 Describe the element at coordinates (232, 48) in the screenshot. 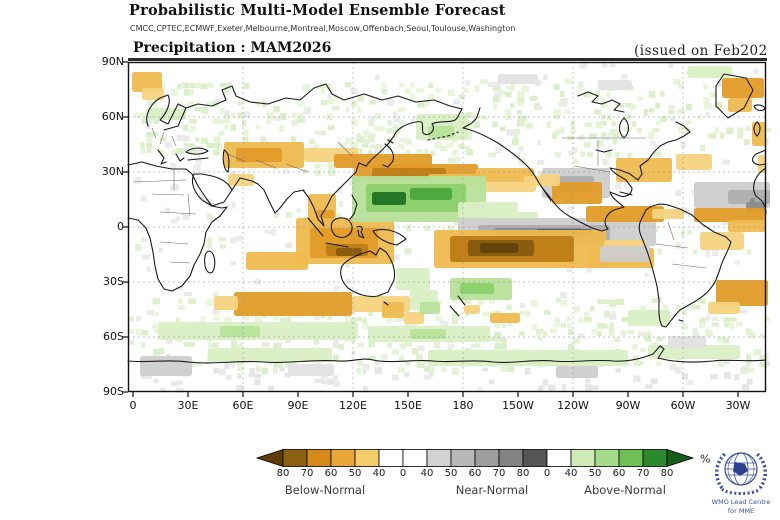

I see `field-season-label: Precipitation : MAM2026` at that location.